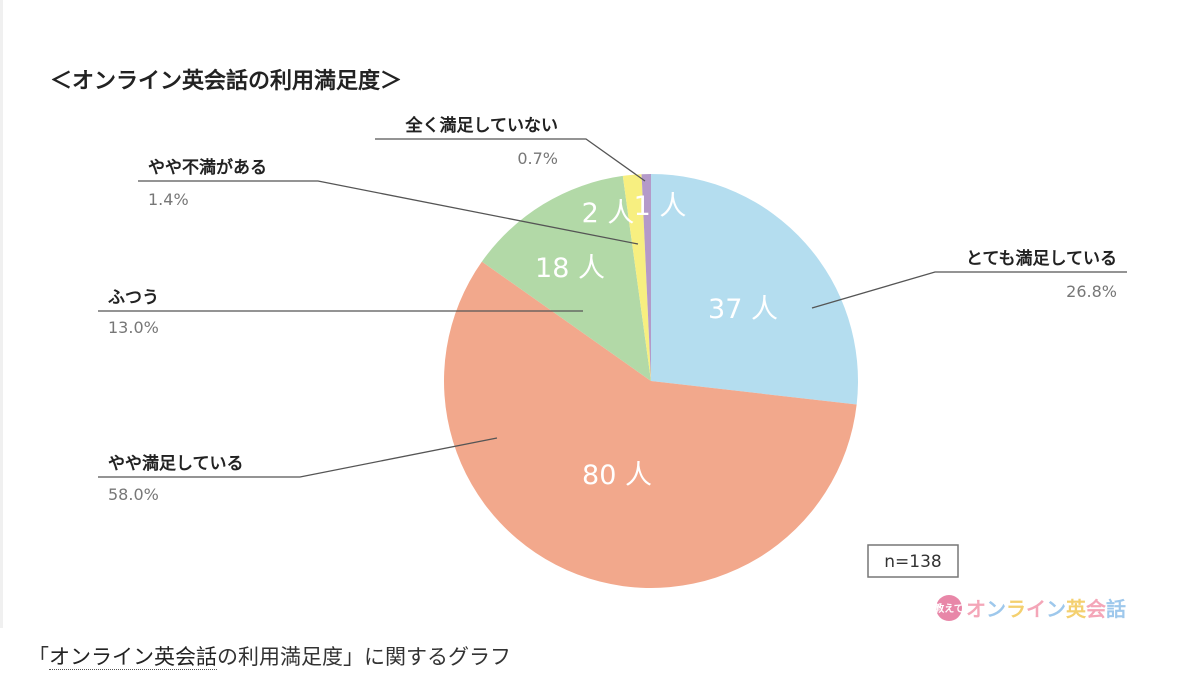  What do you see at coordinates (976, 609) in the screenshot?
I see `watermark-char: オ` at bounding box center [976, 609].